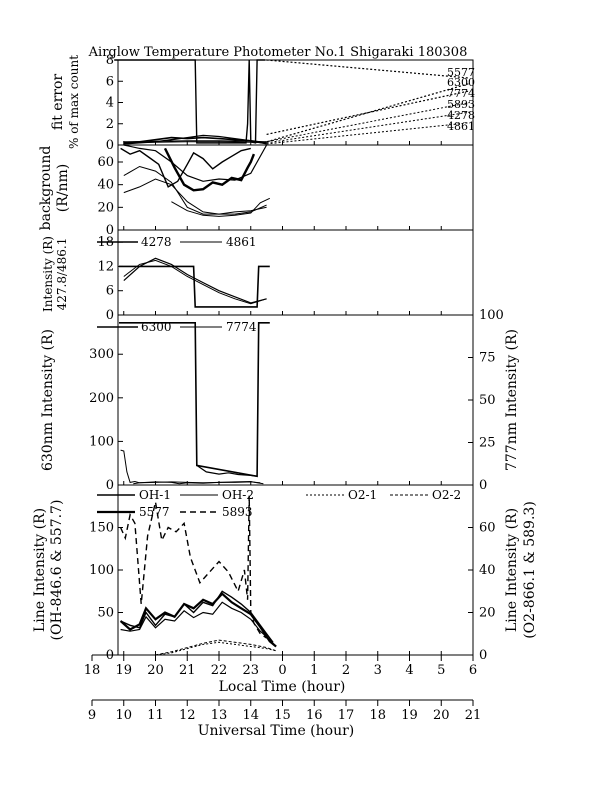 The width and height of the screenshot is (612, 792). What do you see at coordinates (48, 274) in the screenshot?
I see `intensity-4278-ylabel-1: Intensity (R)` at bounding box center [48, 274].